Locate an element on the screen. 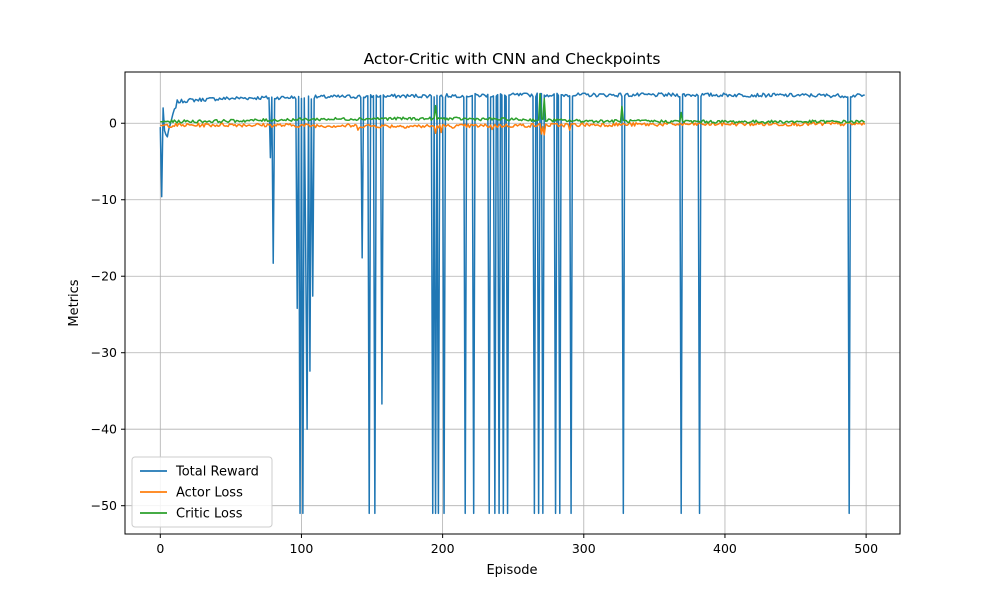  y-ticks: −50 −40 −30 −20 −10 0 is located at coordinates (108, 314).